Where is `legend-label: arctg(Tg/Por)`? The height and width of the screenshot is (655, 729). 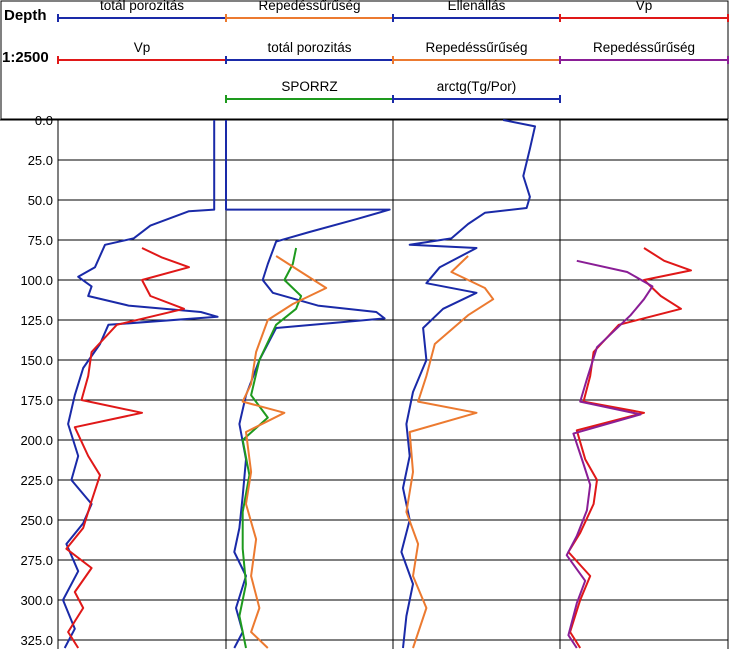 legend-label: arctg(Tg/Por) is located at coordinates (477, 86).